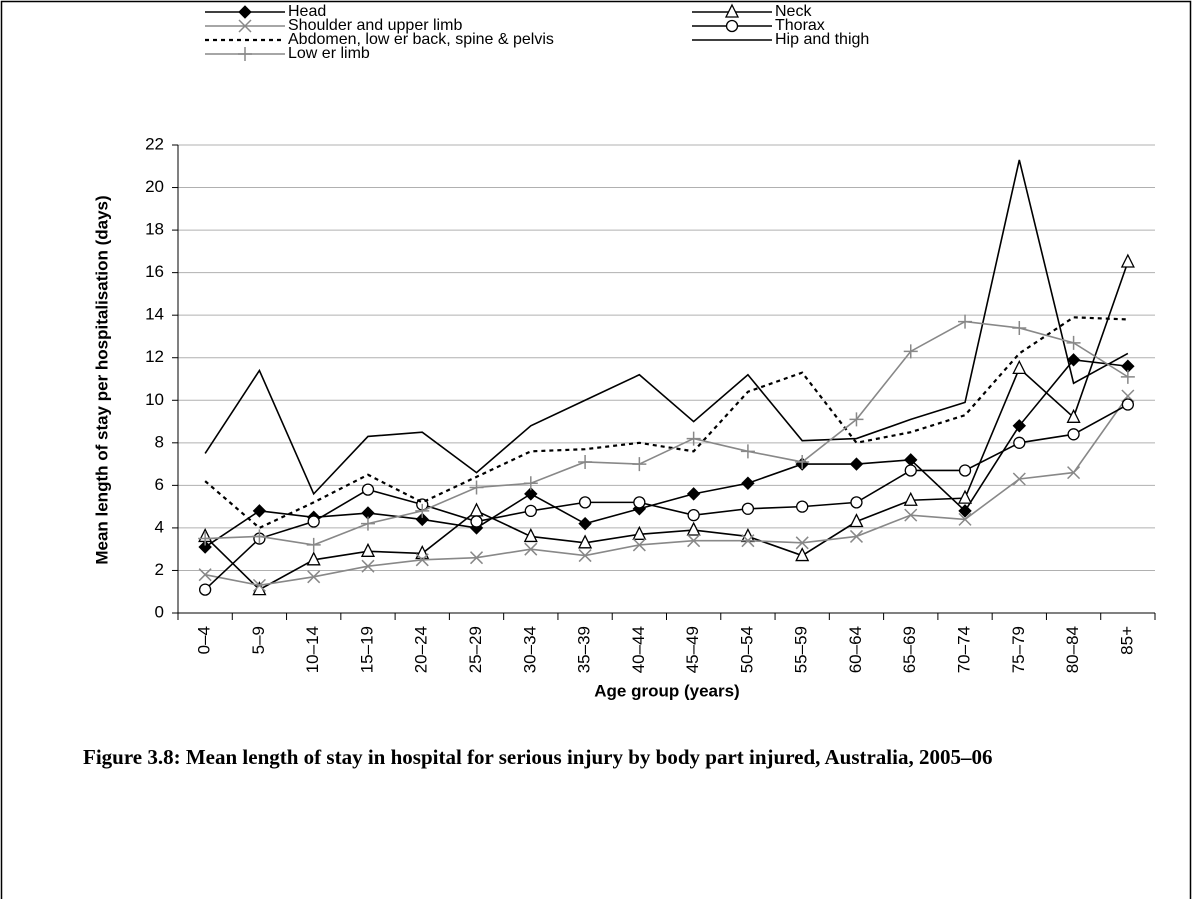  I want to click on x-tick-label: 55–59, so click(801, 649).